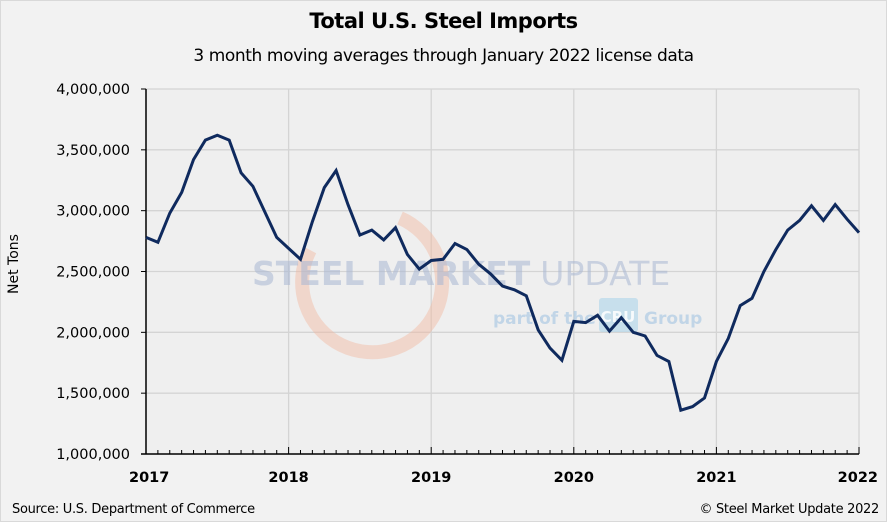 The image size is (887, 522). I want to click on cru-badge-text: CRU, so click(618, 317).